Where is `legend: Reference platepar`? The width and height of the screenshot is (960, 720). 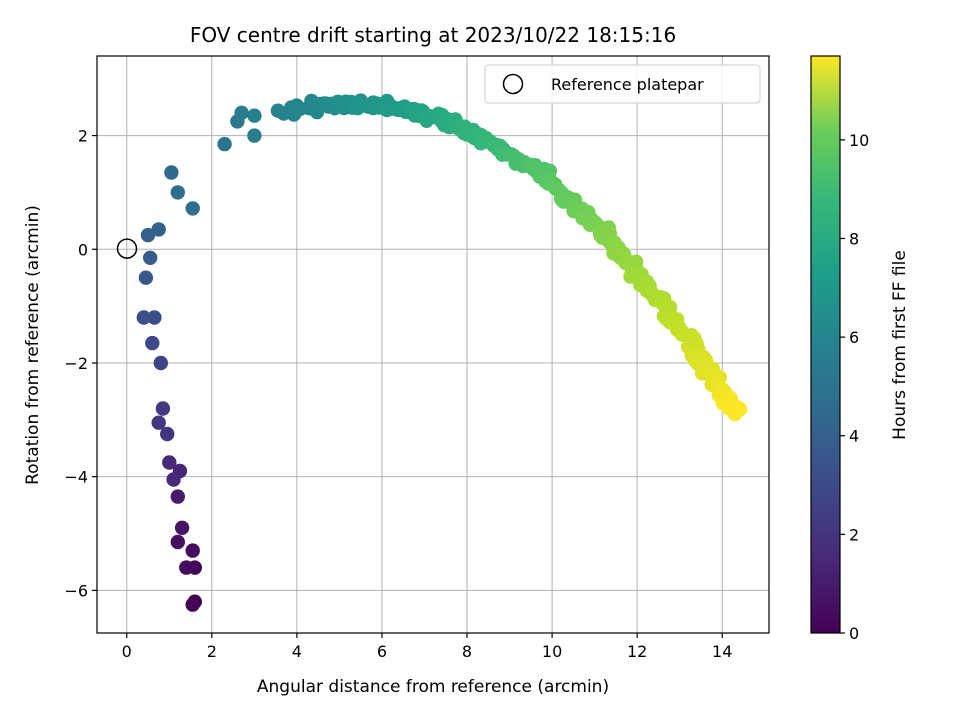 legend: Reference platepar is located at coordinates (622, 84).